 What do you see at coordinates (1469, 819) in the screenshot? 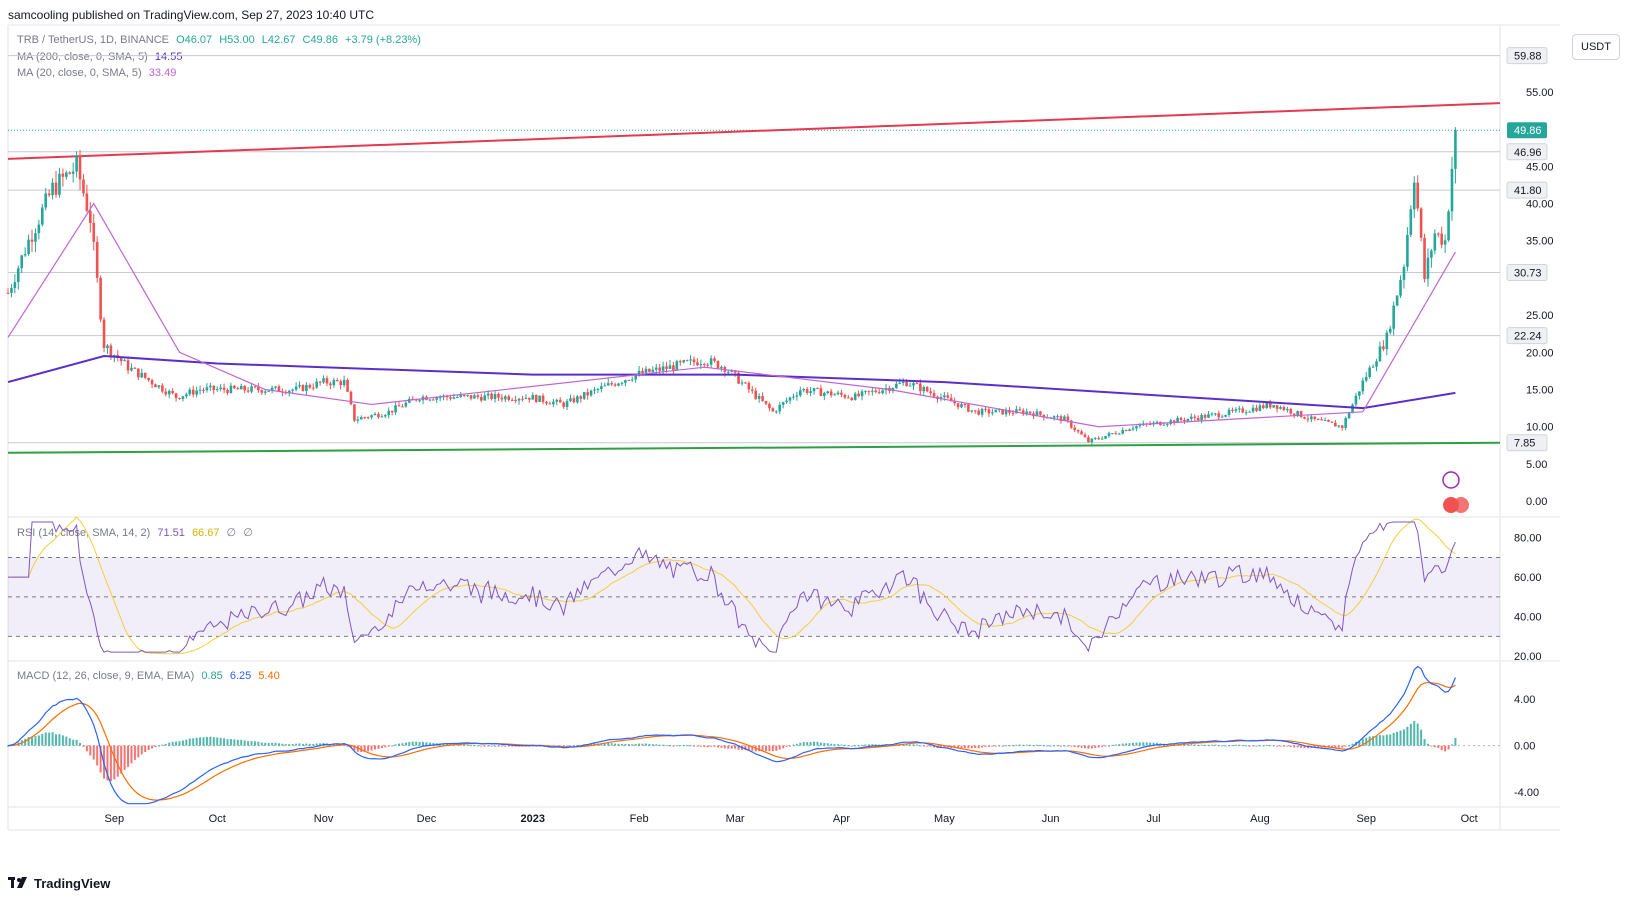
I see `x-axis-tick-label: Oct` at bounding box center [1469, 819].